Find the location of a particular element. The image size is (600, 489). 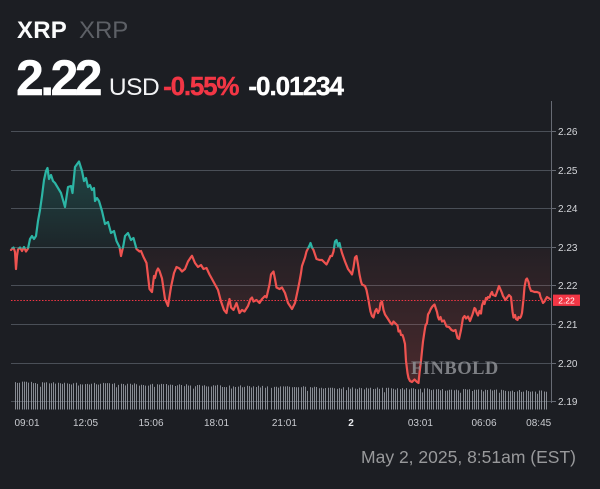

svg-text: 09:01 is located at coordinates (26, 423).